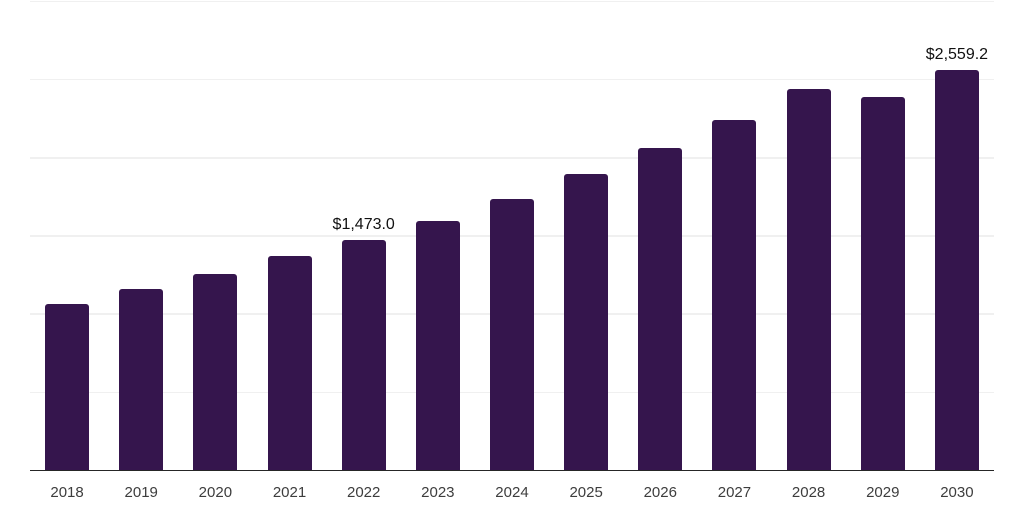  Describe the element at coordinates (512, 470) in the screenshot. I see `x-axis-line` at that location.